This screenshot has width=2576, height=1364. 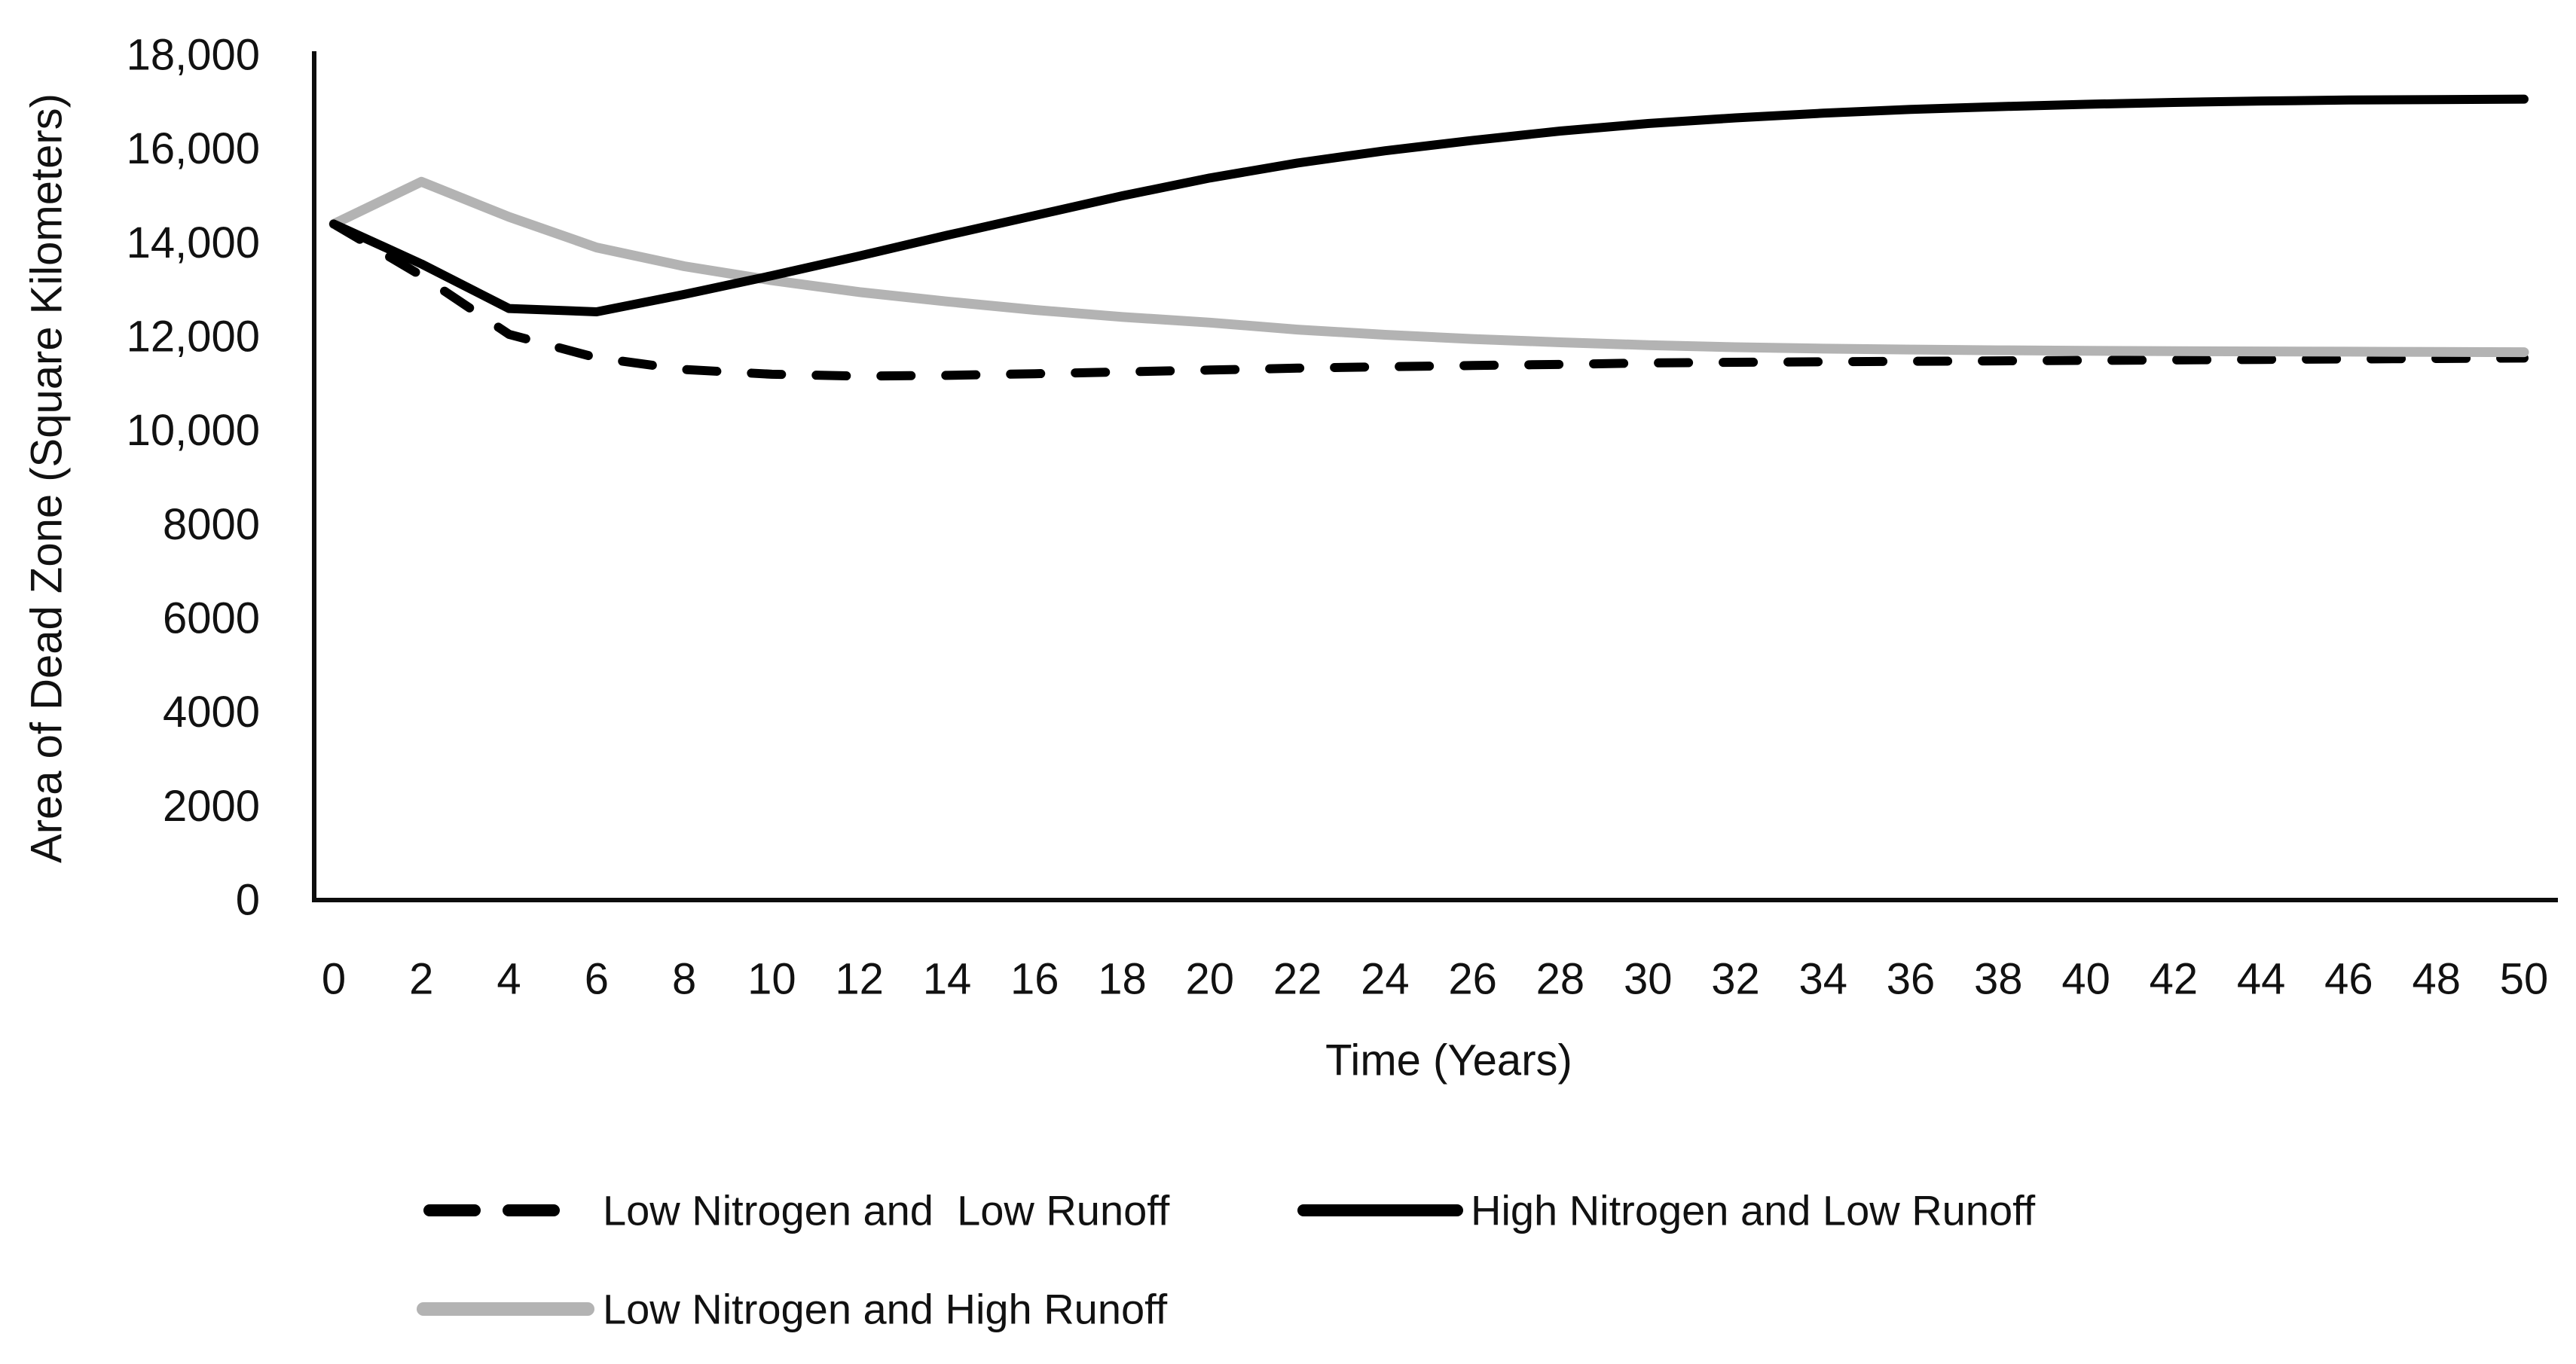 I want to click on y-tick-label: 8000, so click(x=212, y=524).